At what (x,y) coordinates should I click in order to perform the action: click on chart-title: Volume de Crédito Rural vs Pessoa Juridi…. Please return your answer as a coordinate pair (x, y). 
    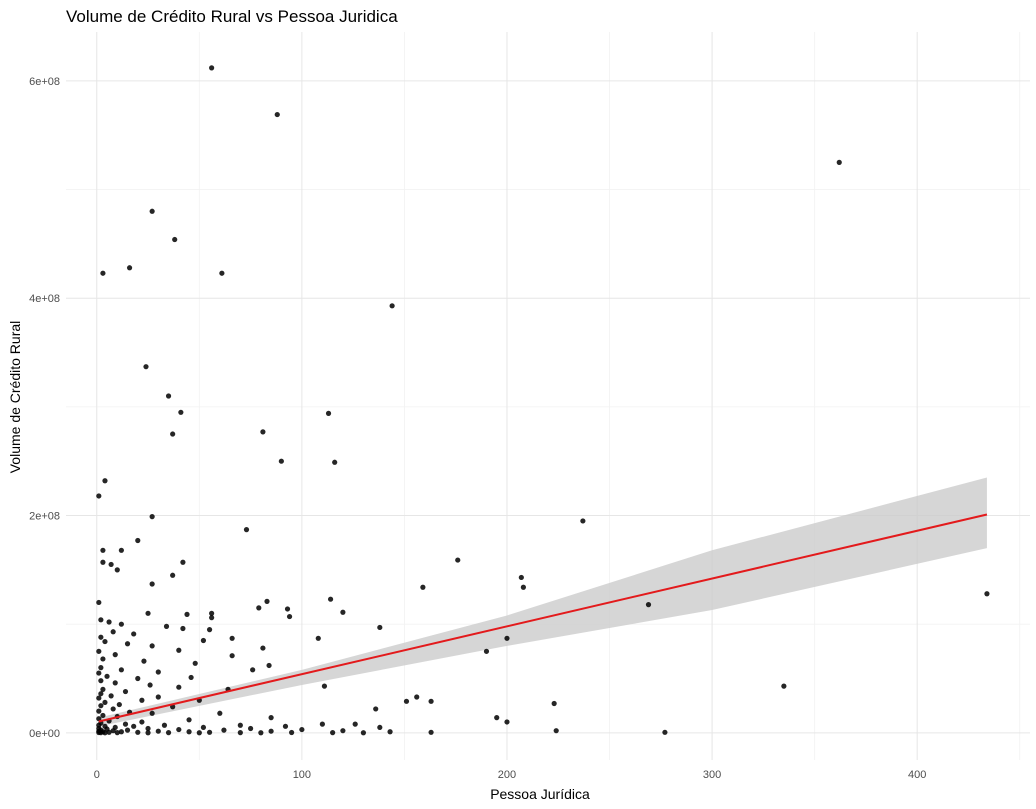
    Looking at the image, I should click on (232, 16).